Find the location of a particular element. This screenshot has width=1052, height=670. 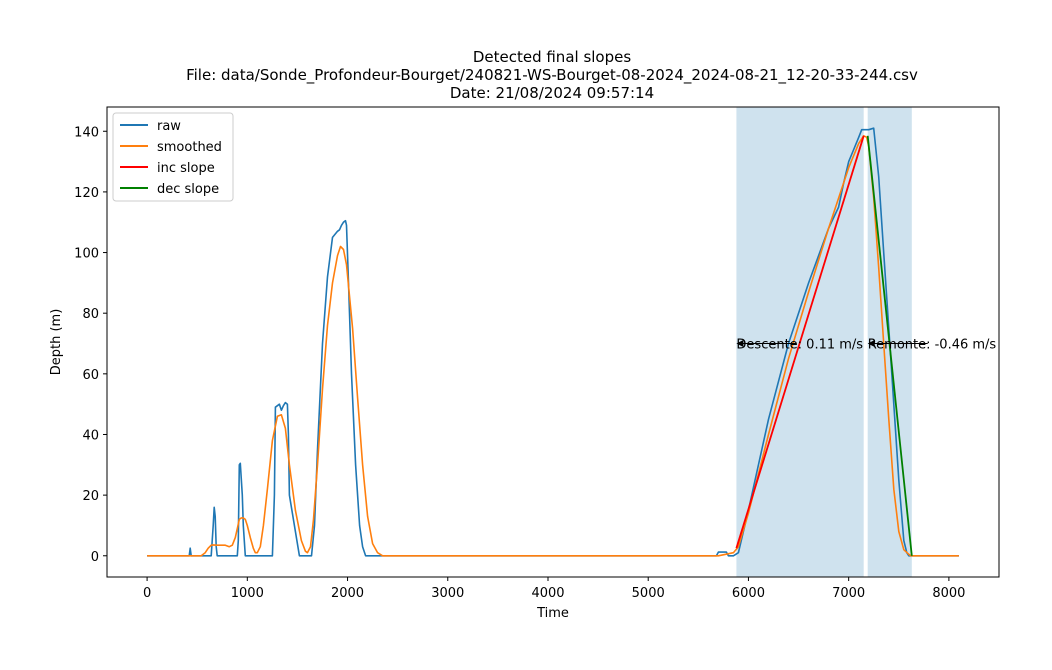

y-axis-label: Depth (m) is located at coordinates (56, 342).